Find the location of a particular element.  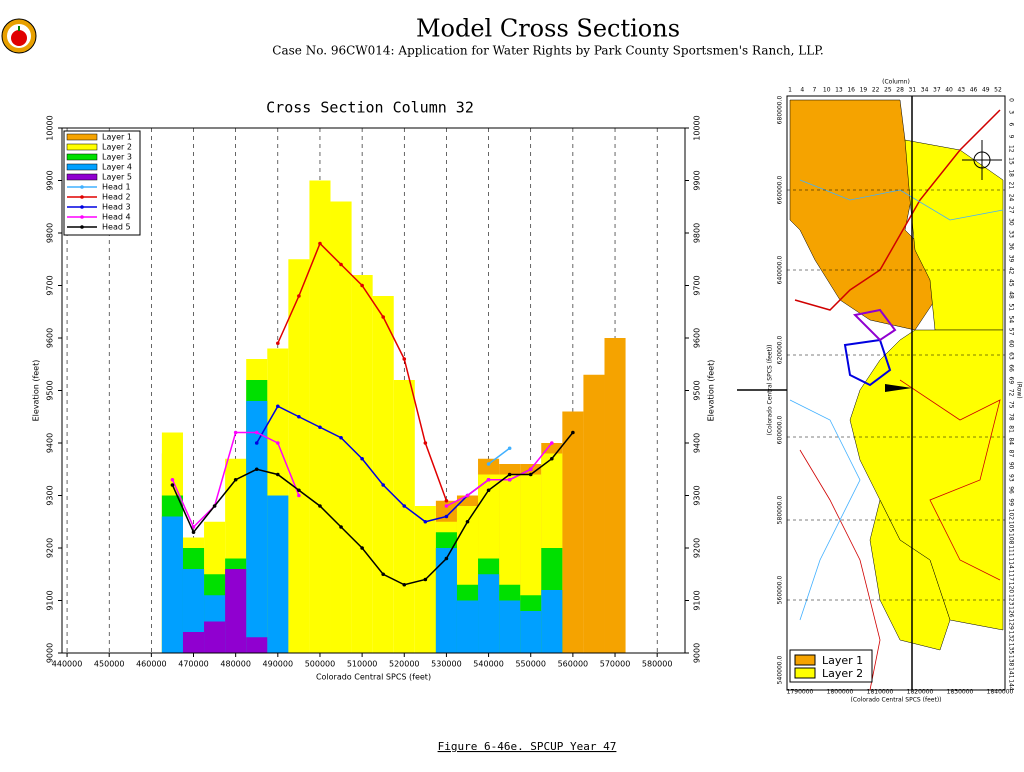

map-row-tick: 51 is located at coordinates (1011, 307).